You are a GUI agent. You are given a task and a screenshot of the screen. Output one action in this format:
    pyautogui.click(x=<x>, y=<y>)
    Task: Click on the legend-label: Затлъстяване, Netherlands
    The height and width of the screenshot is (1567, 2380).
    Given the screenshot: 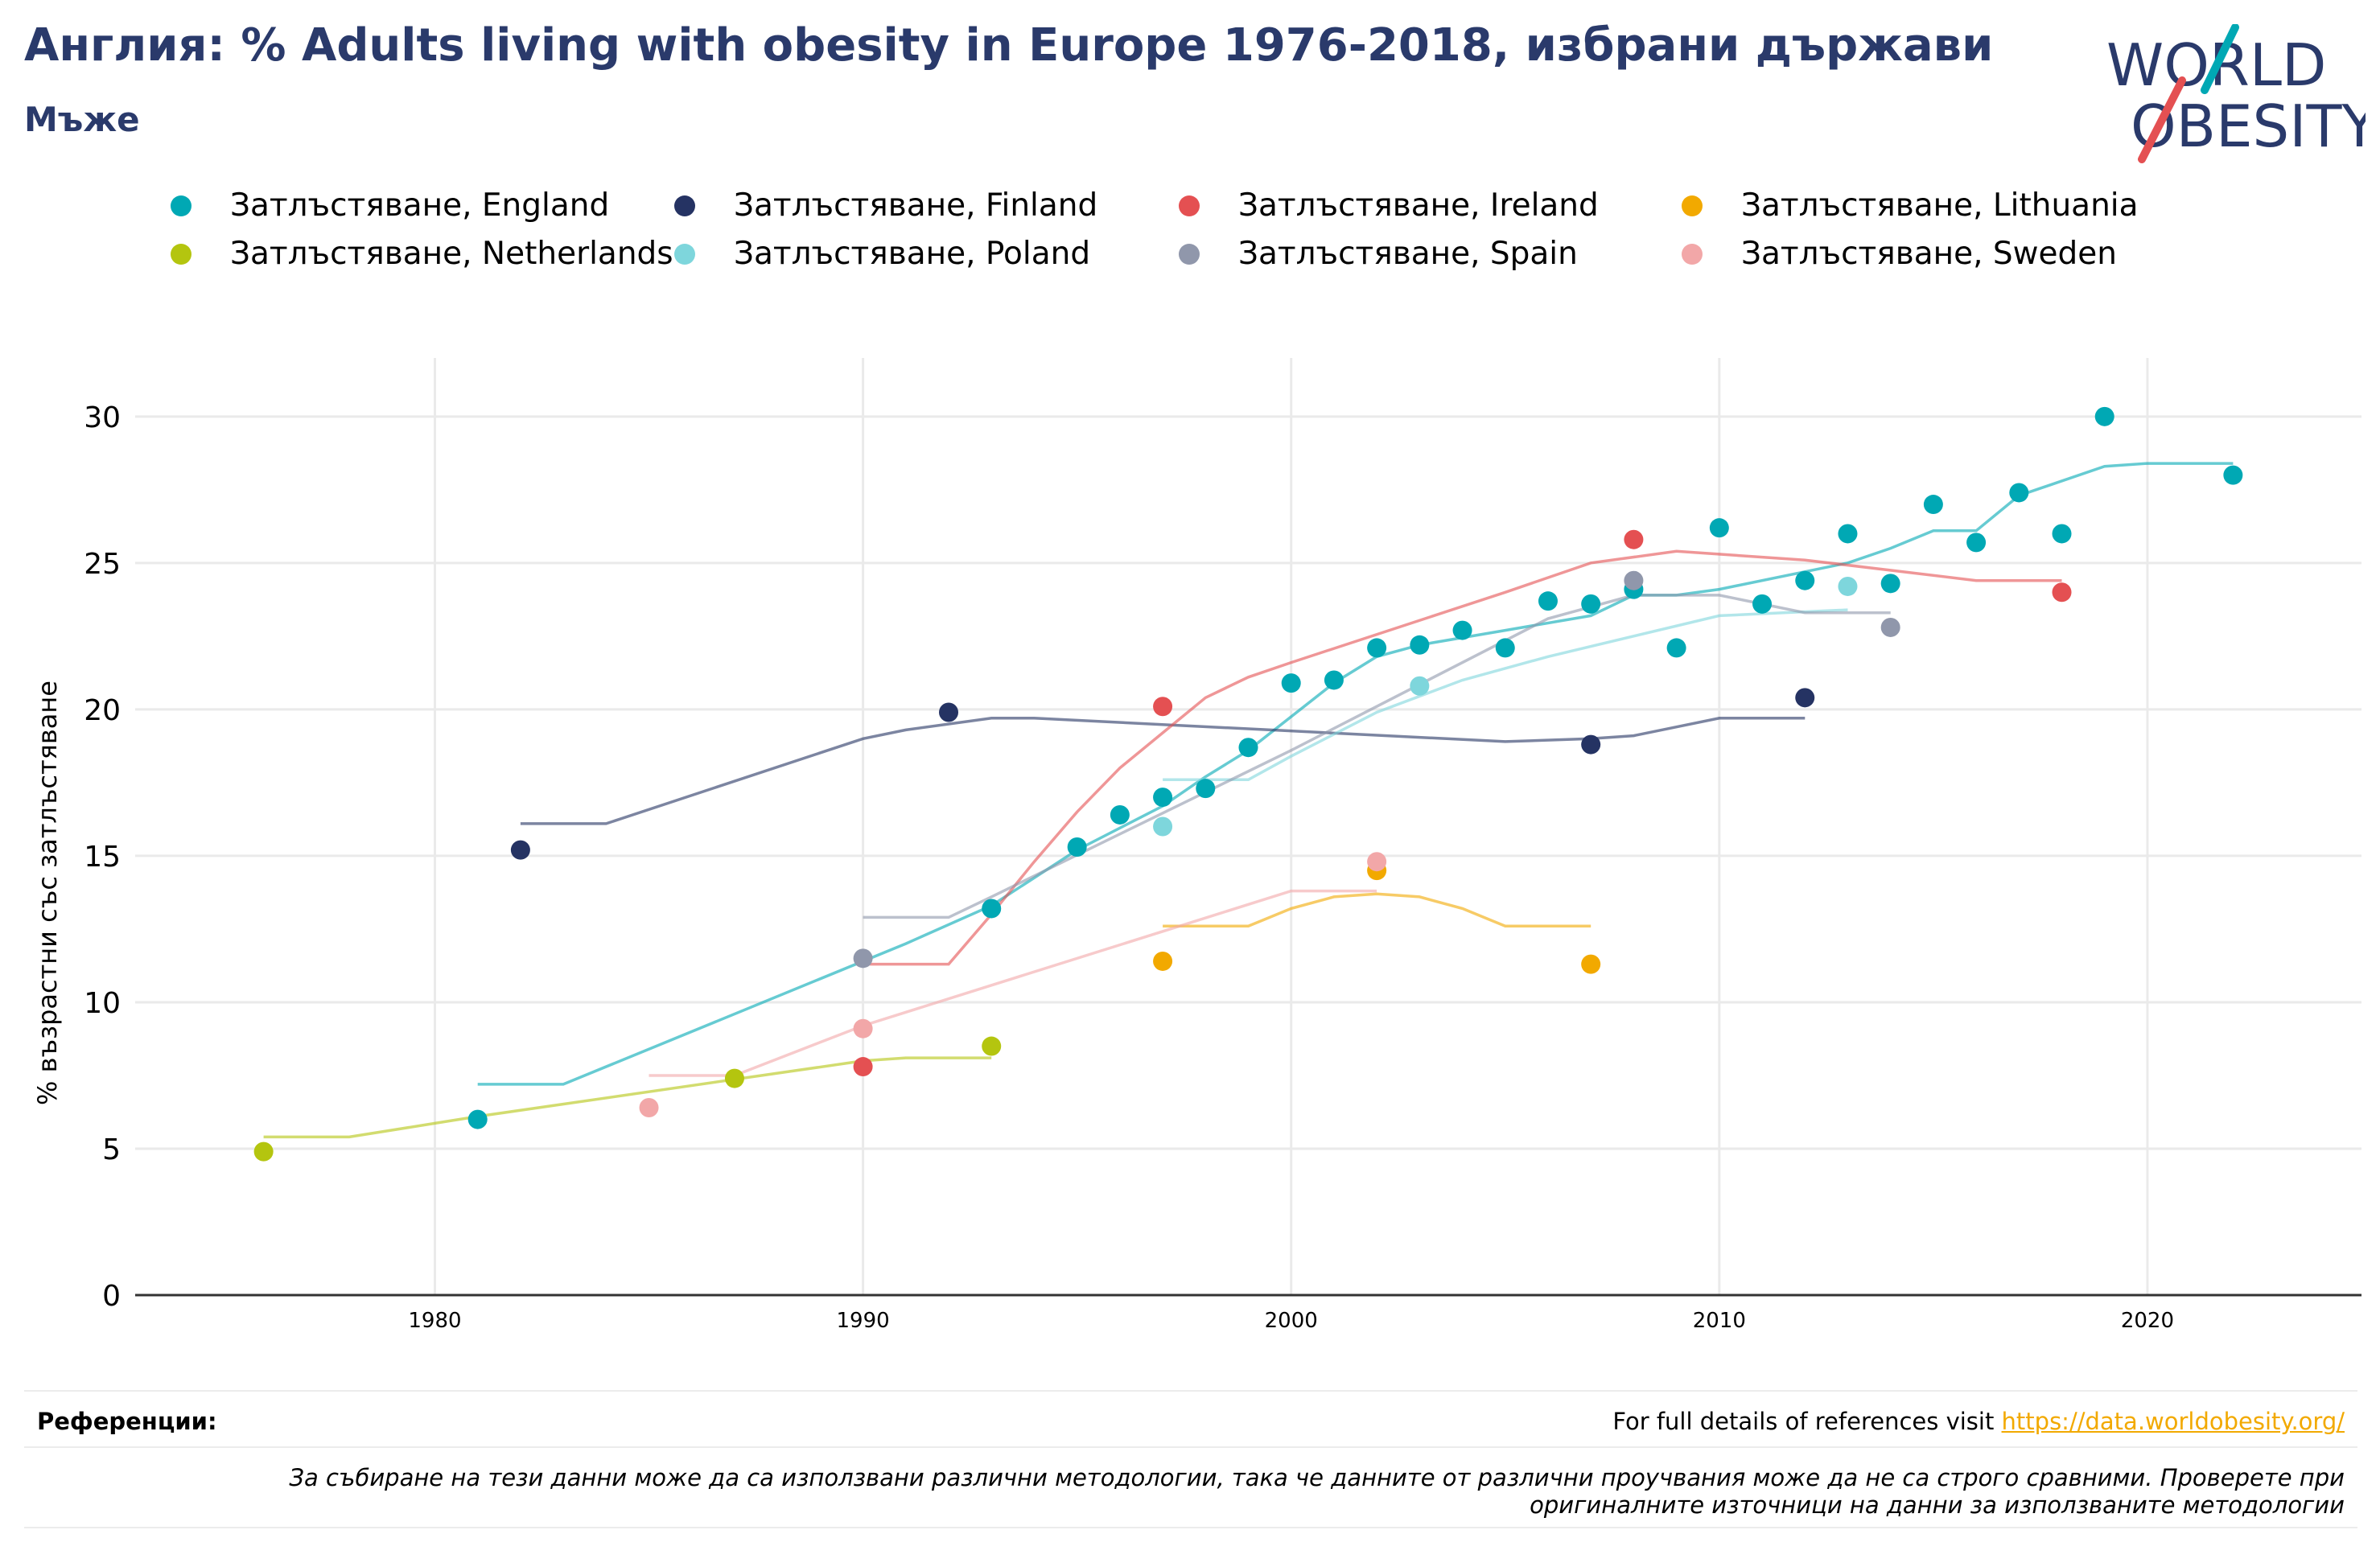 What is the action you would take?
    pyautogui.click(x=451, y=254)
    